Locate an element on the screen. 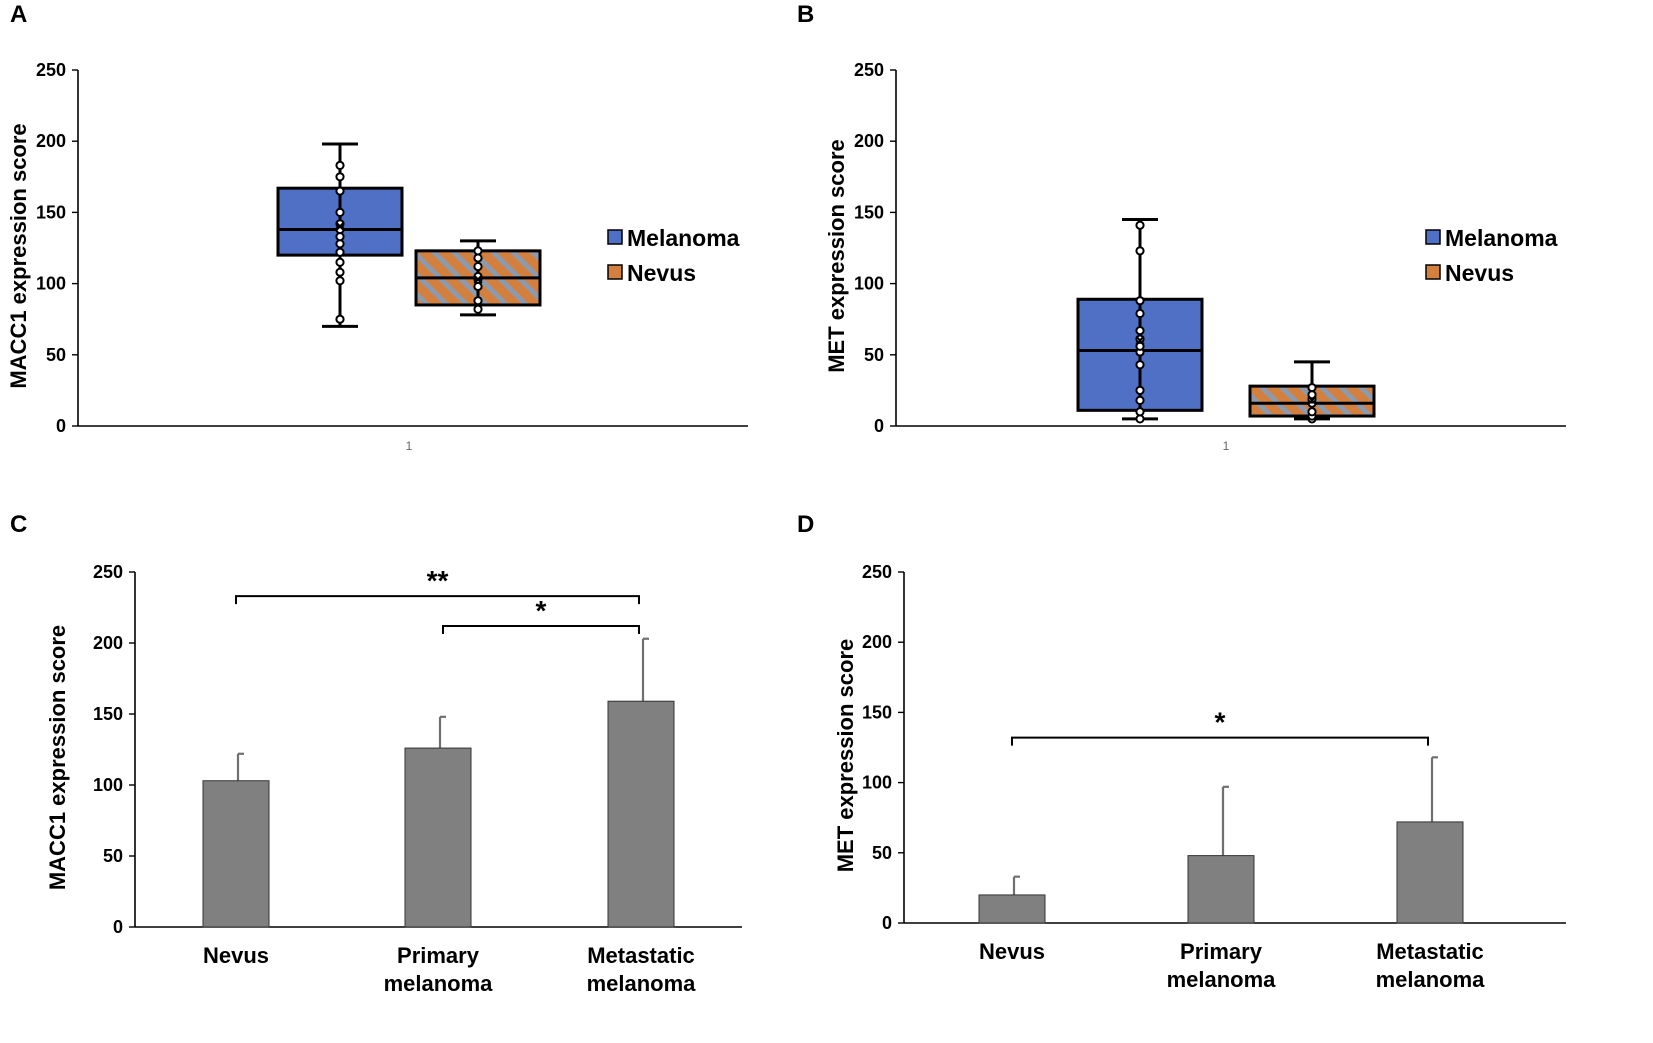  panel-letter: B is located at coordinates (805, 14).